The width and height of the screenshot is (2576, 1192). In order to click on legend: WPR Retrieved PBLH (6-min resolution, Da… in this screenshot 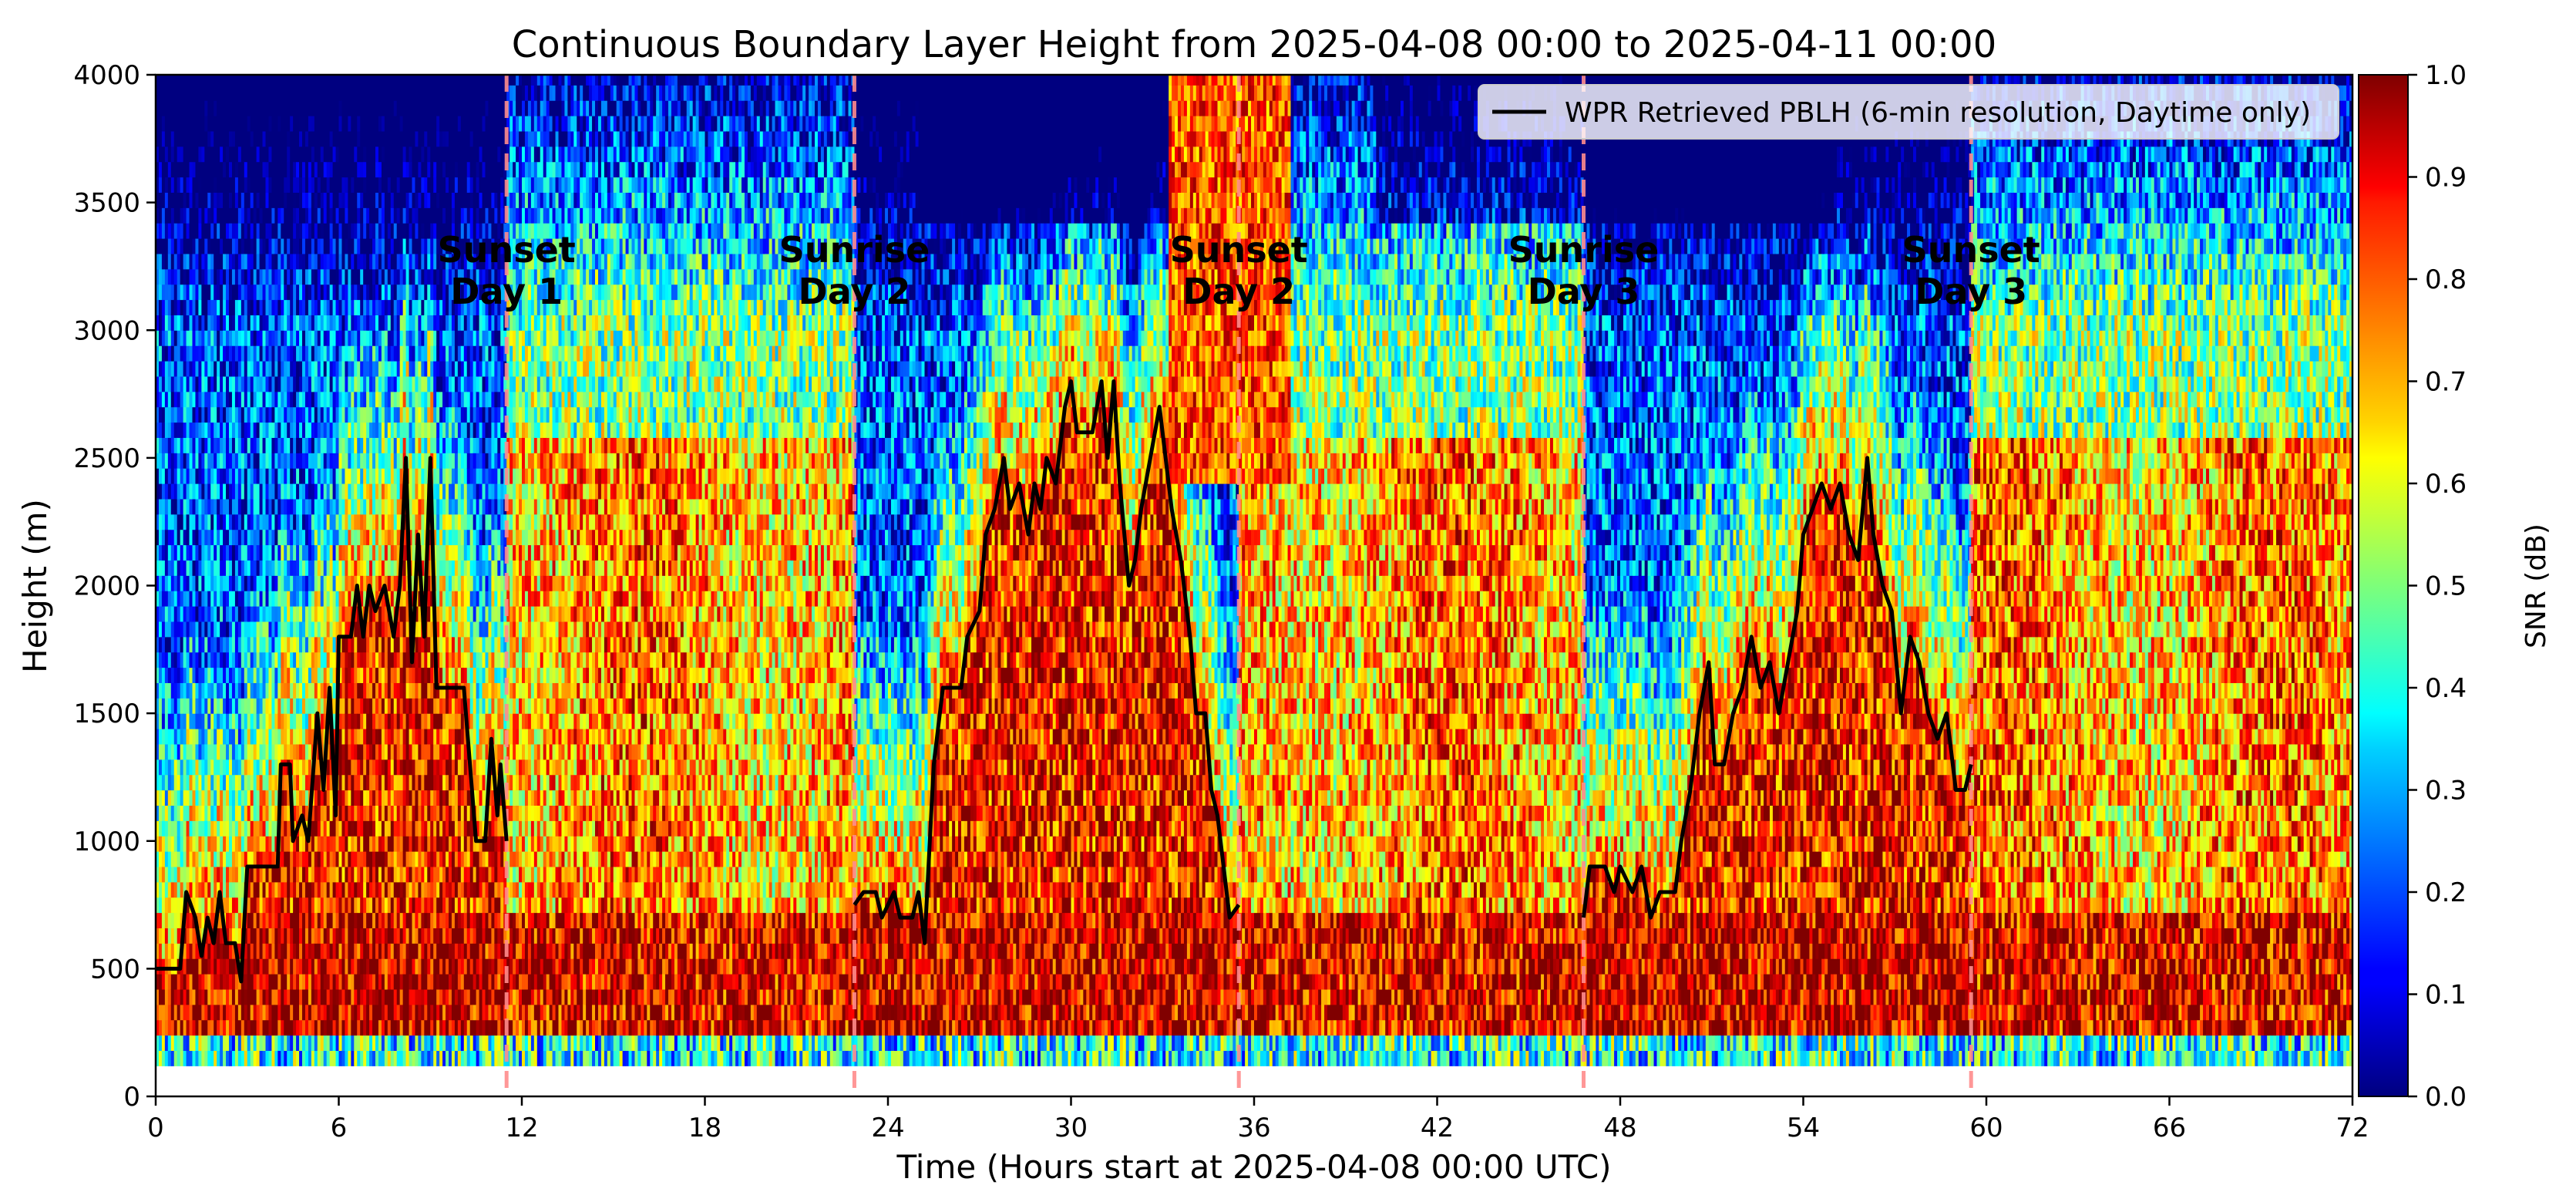, I will do `click(1908, 112)`.